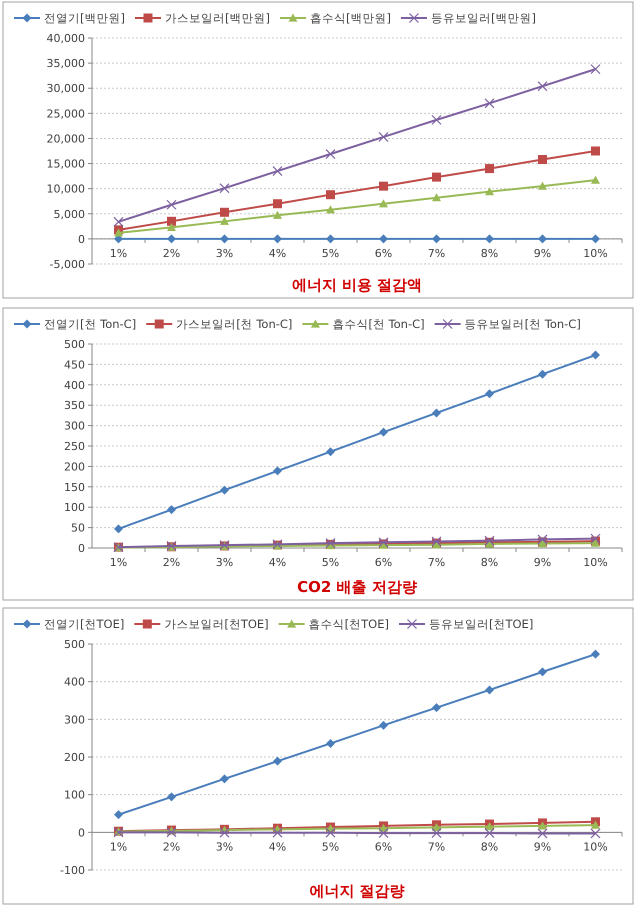  What do you see at coordinates (65, 113) in the screenshot?
I see `y-tick-label: 25,000` at bounding box center [65, 113].